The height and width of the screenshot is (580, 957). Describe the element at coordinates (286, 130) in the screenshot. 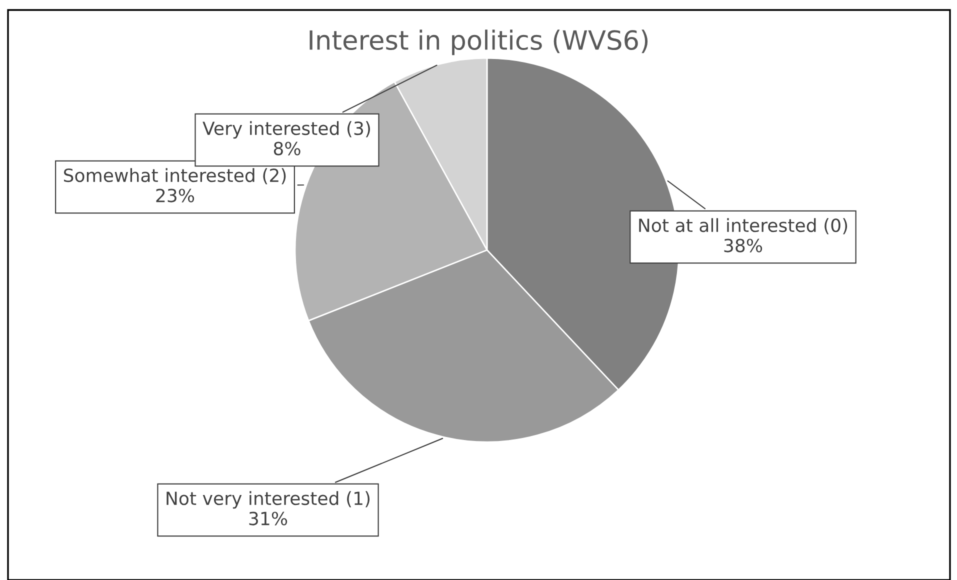

I see `slice-label: Very interested (3)` at that location.